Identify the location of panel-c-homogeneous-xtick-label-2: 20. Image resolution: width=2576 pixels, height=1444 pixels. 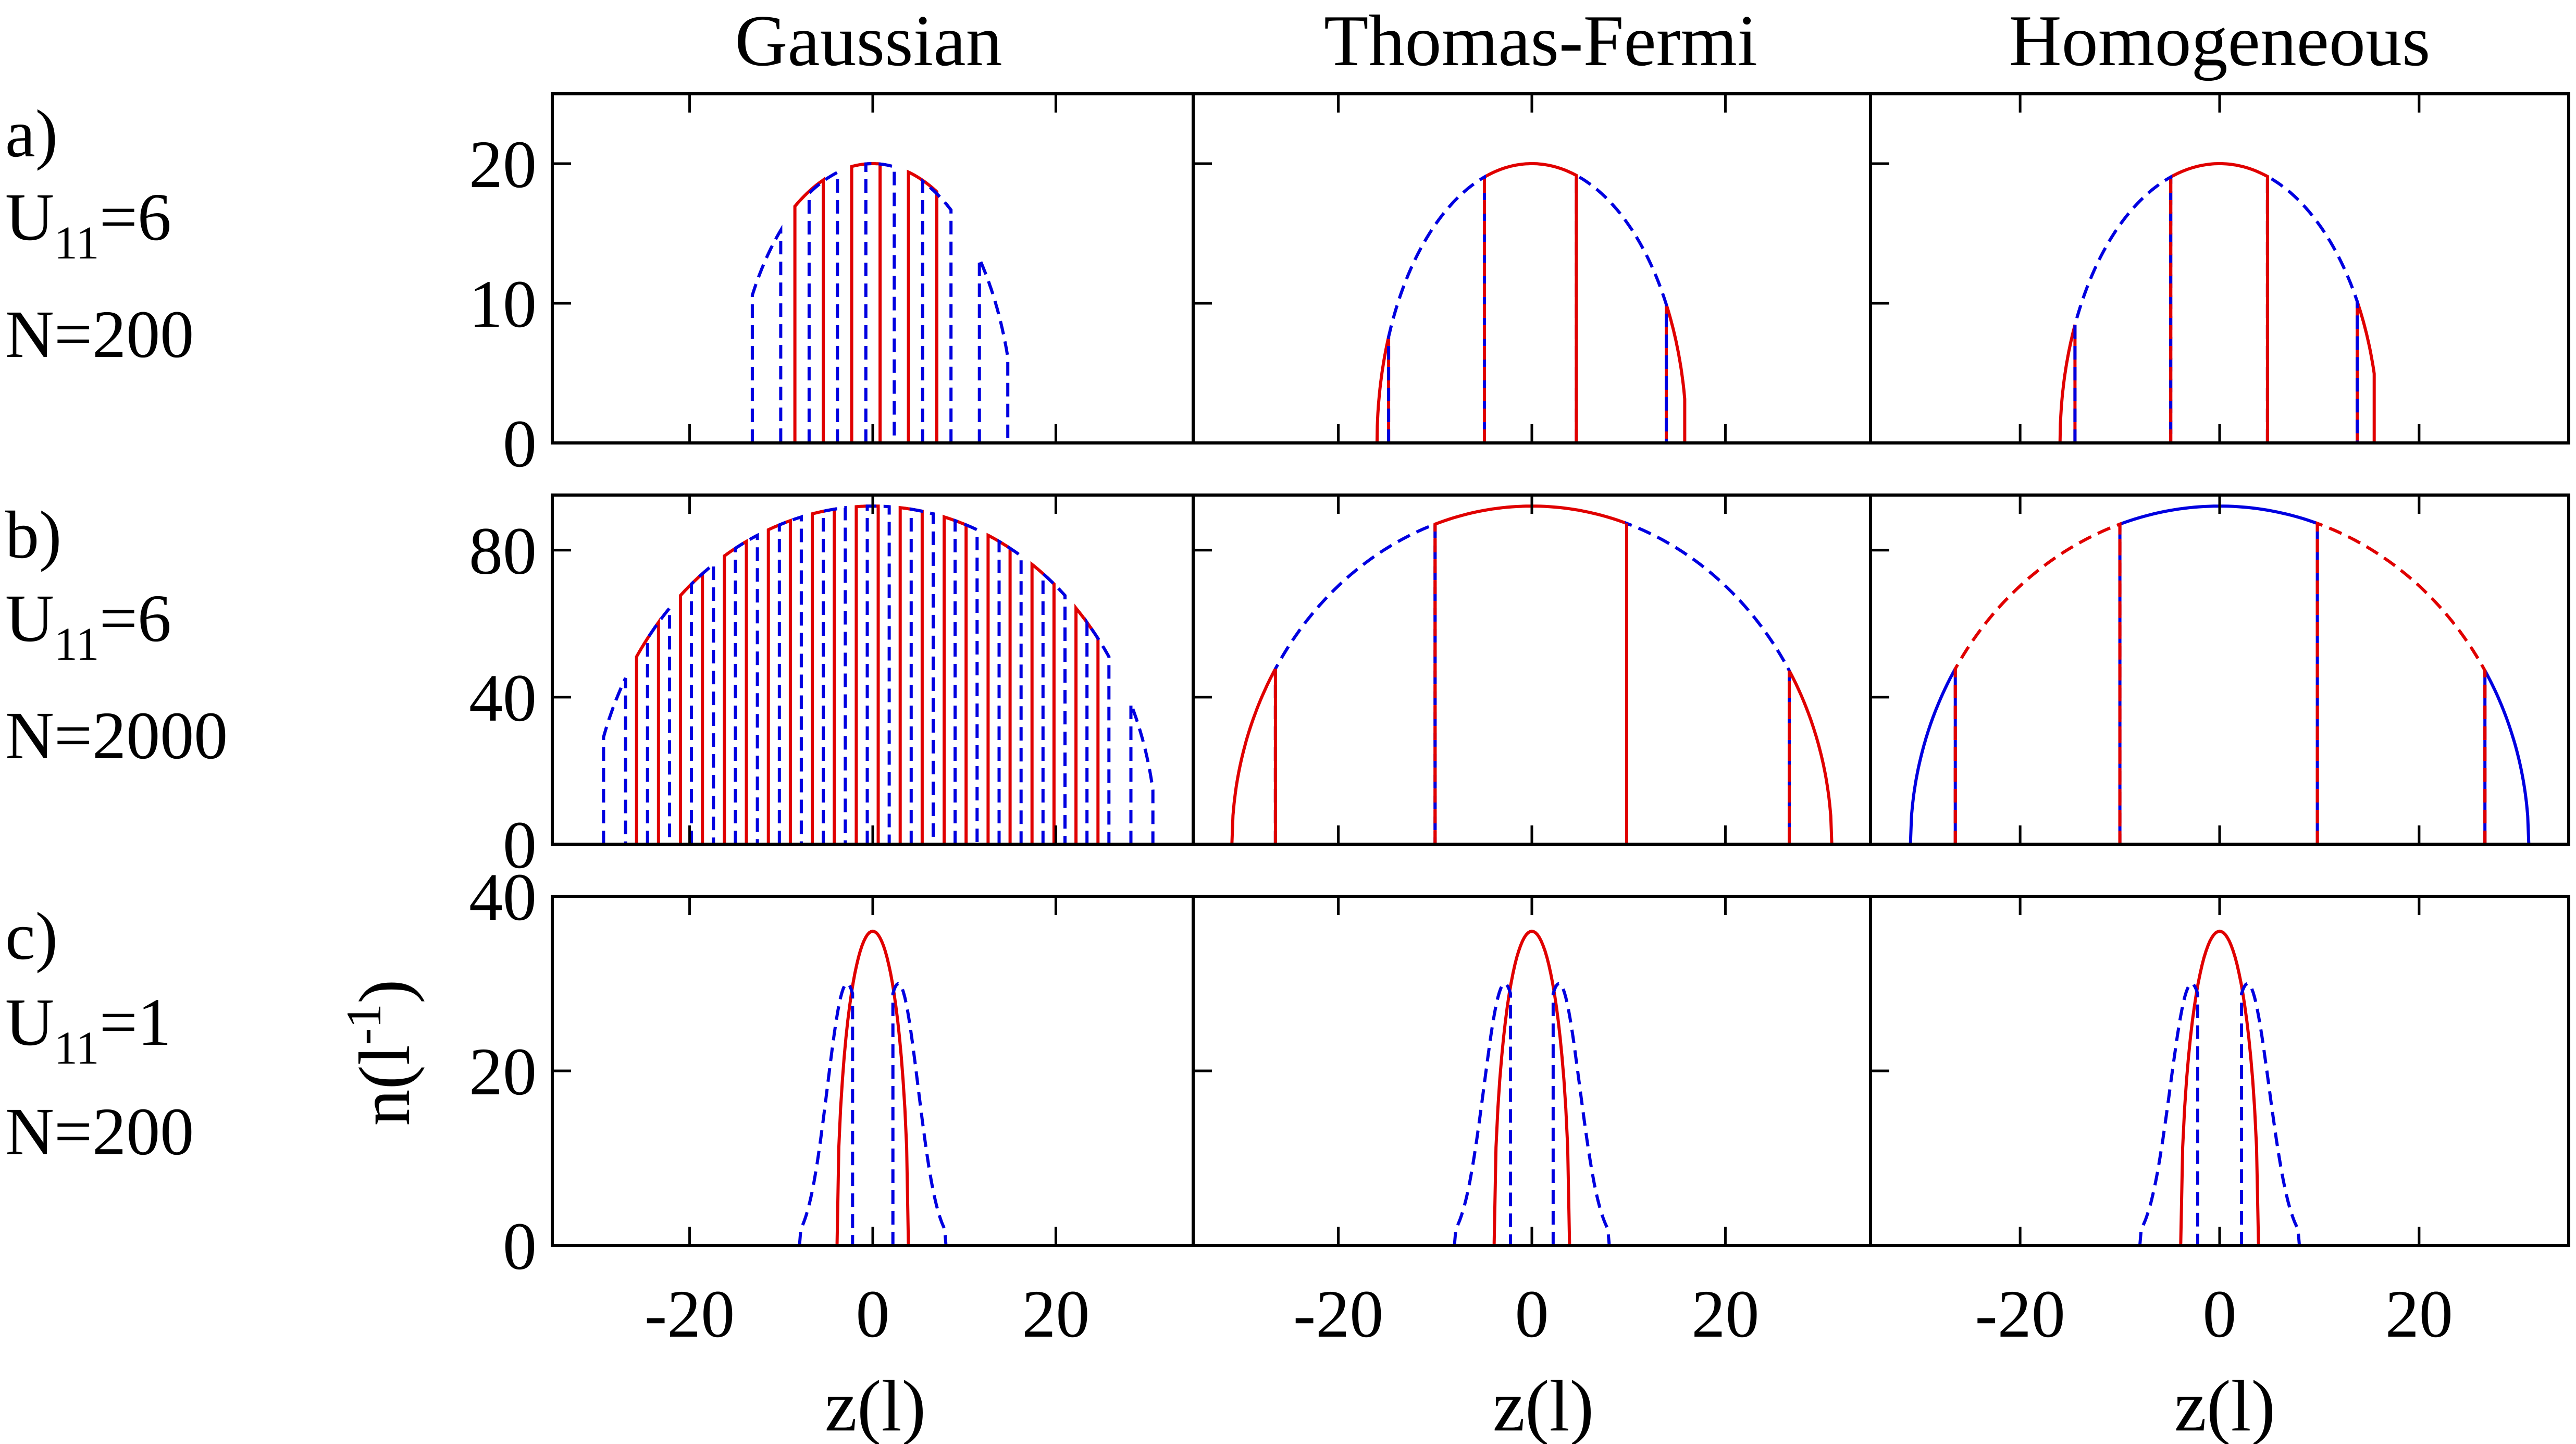
(2419, 1314).